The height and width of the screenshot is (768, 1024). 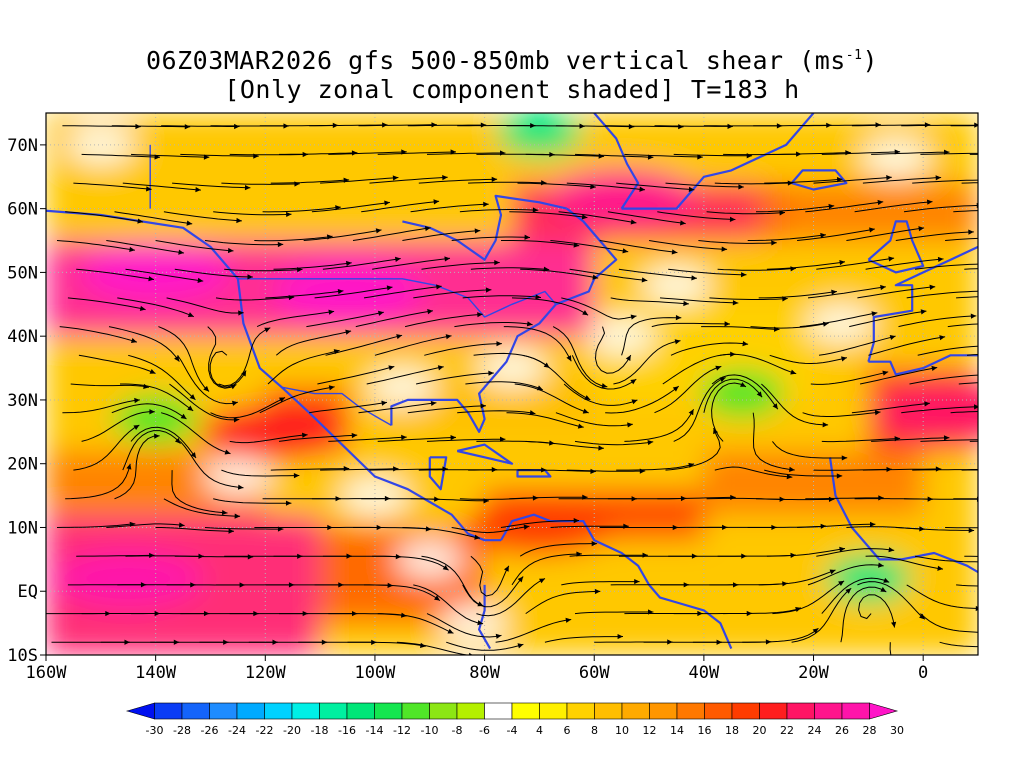 What do you see at coordinates (375, 673) in the screenshot?
I see `lon-tick-label: 100W` at bounding box center [375, 673].